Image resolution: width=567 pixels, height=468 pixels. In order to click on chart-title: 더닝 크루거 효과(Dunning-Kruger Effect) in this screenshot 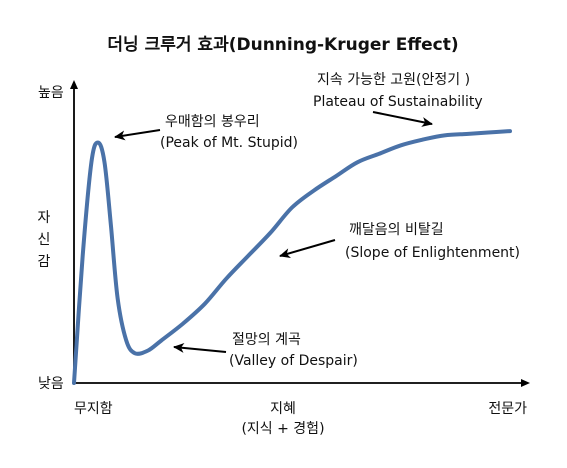, I will do `click(282, 45)`.